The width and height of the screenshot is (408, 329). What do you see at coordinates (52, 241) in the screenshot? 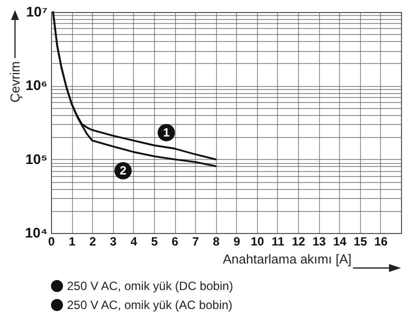
I see `x-tick-label: 0` at bounding box center [52, 241].